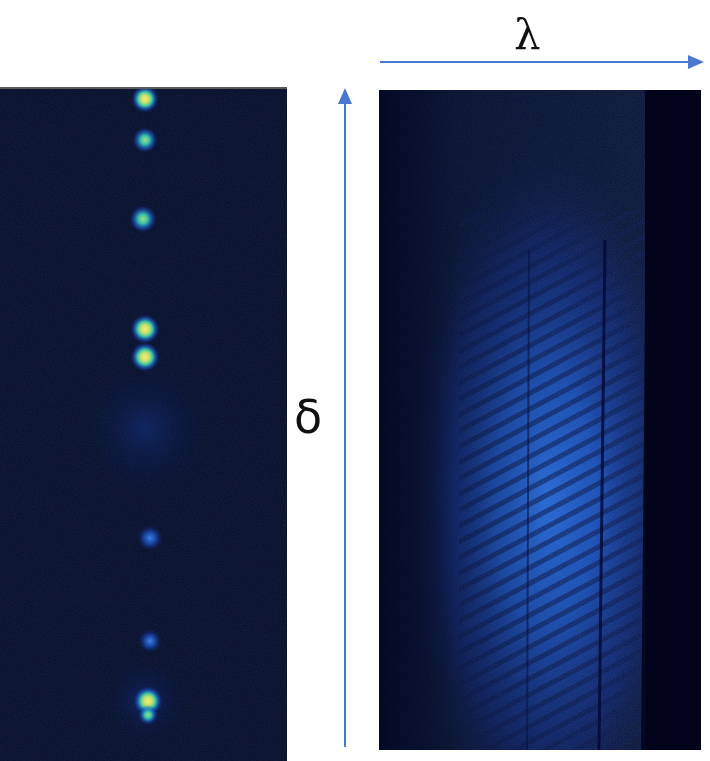 This screenshot has width=710, height=761. What do you see at coordinates (345, 417) in the screenshot?
I see `delta-arrow` at bounding box center [345, 417].